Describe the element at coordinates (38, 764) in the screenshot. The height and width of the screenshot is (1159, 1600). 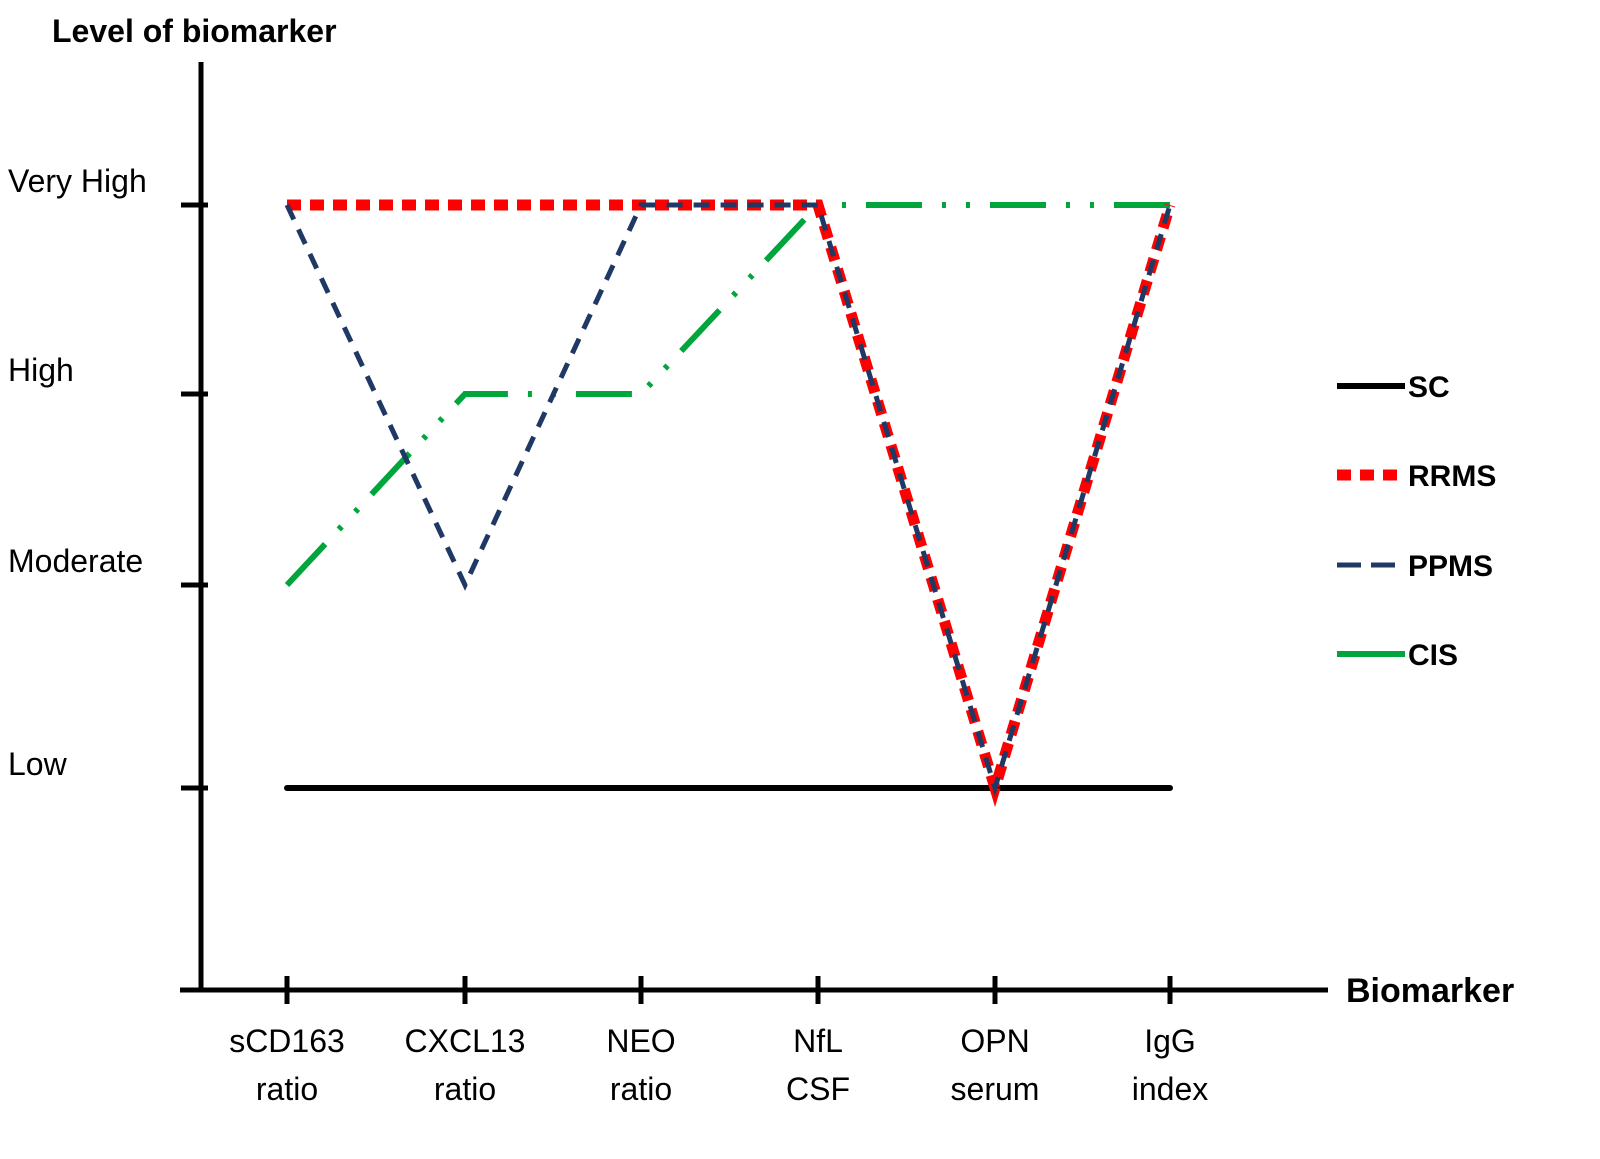
I see `y-tick-label: Low` at that location.